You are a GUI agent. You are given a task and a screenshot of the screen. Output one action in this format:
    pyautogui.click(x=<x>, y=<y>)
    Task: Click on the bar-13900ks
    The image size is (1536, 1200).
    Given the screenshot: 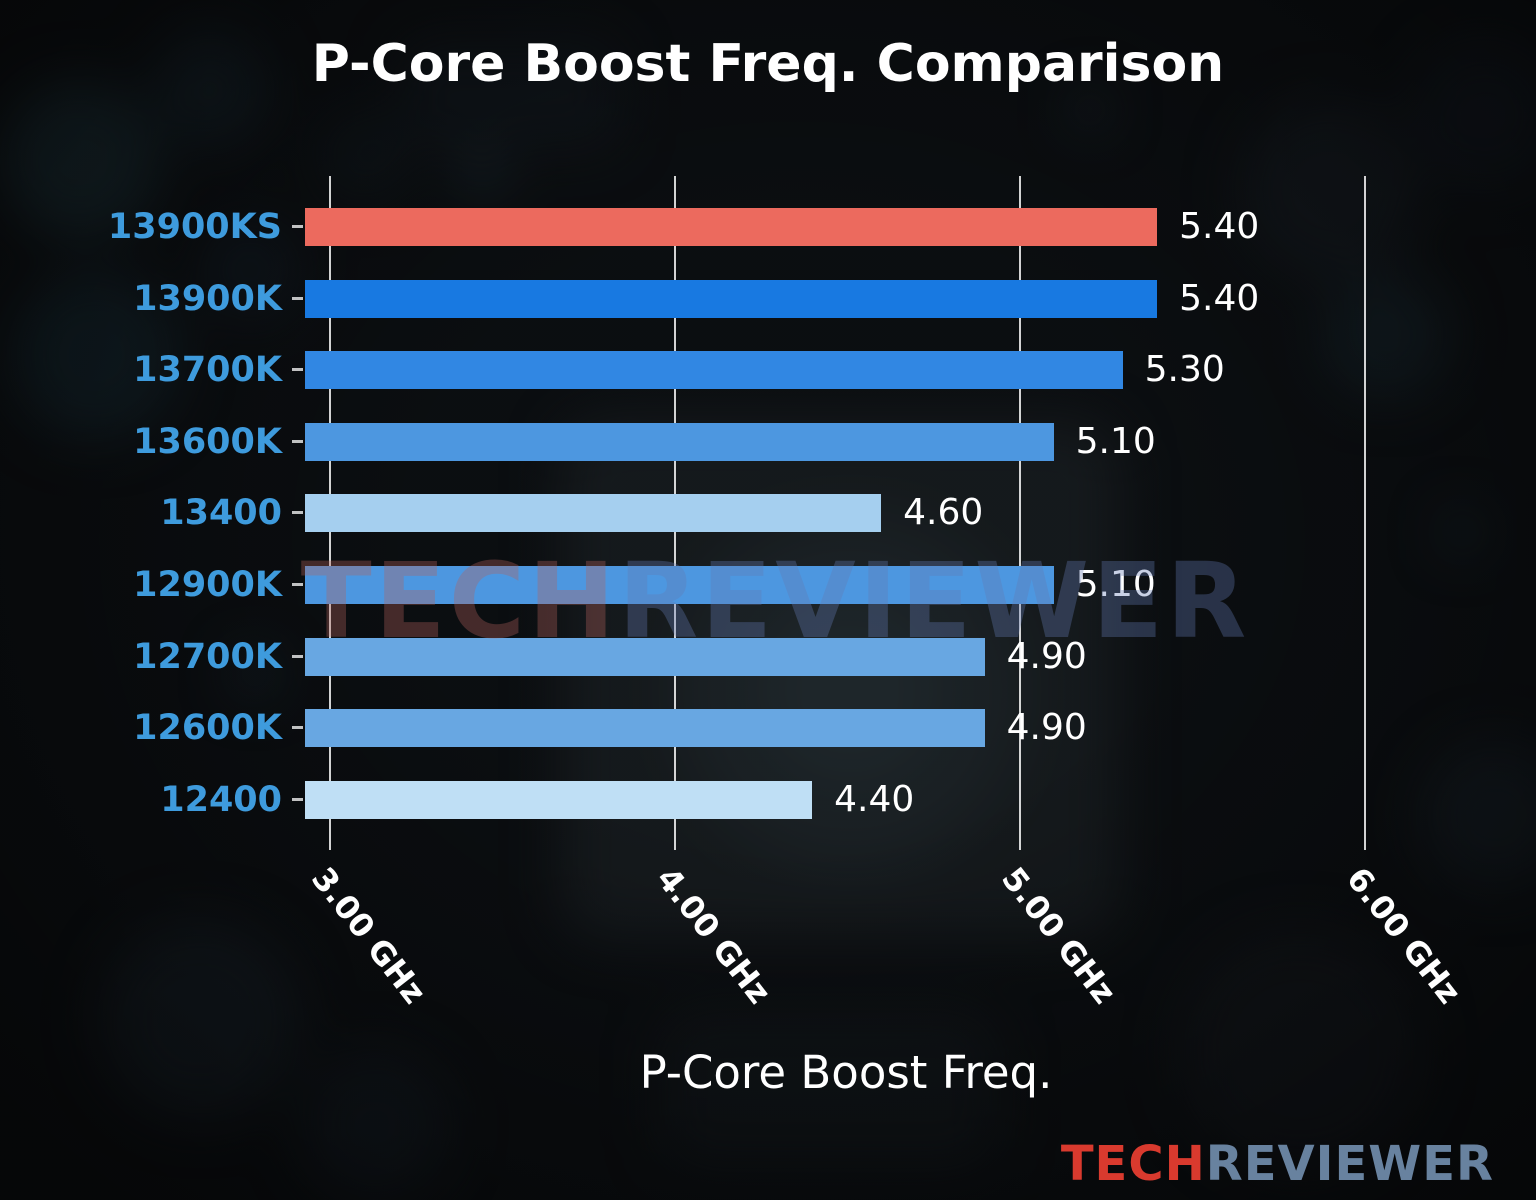 What is the action you would take?
    pyautogui.click(x=731, y=227)
    